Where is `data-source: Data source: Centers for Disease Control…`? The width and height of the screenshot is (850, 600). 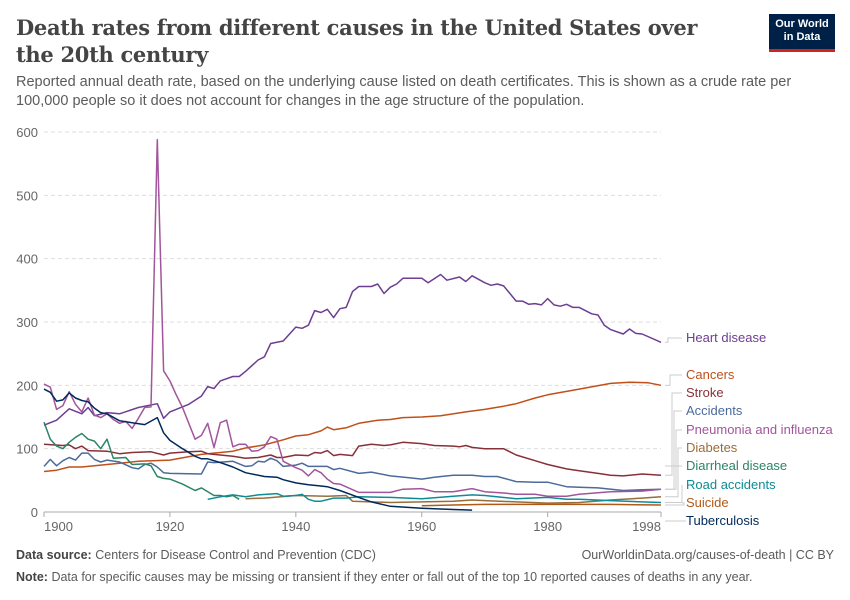
data-source: Data source: Centers for Disease Control… is located at coordinates (196, 555).